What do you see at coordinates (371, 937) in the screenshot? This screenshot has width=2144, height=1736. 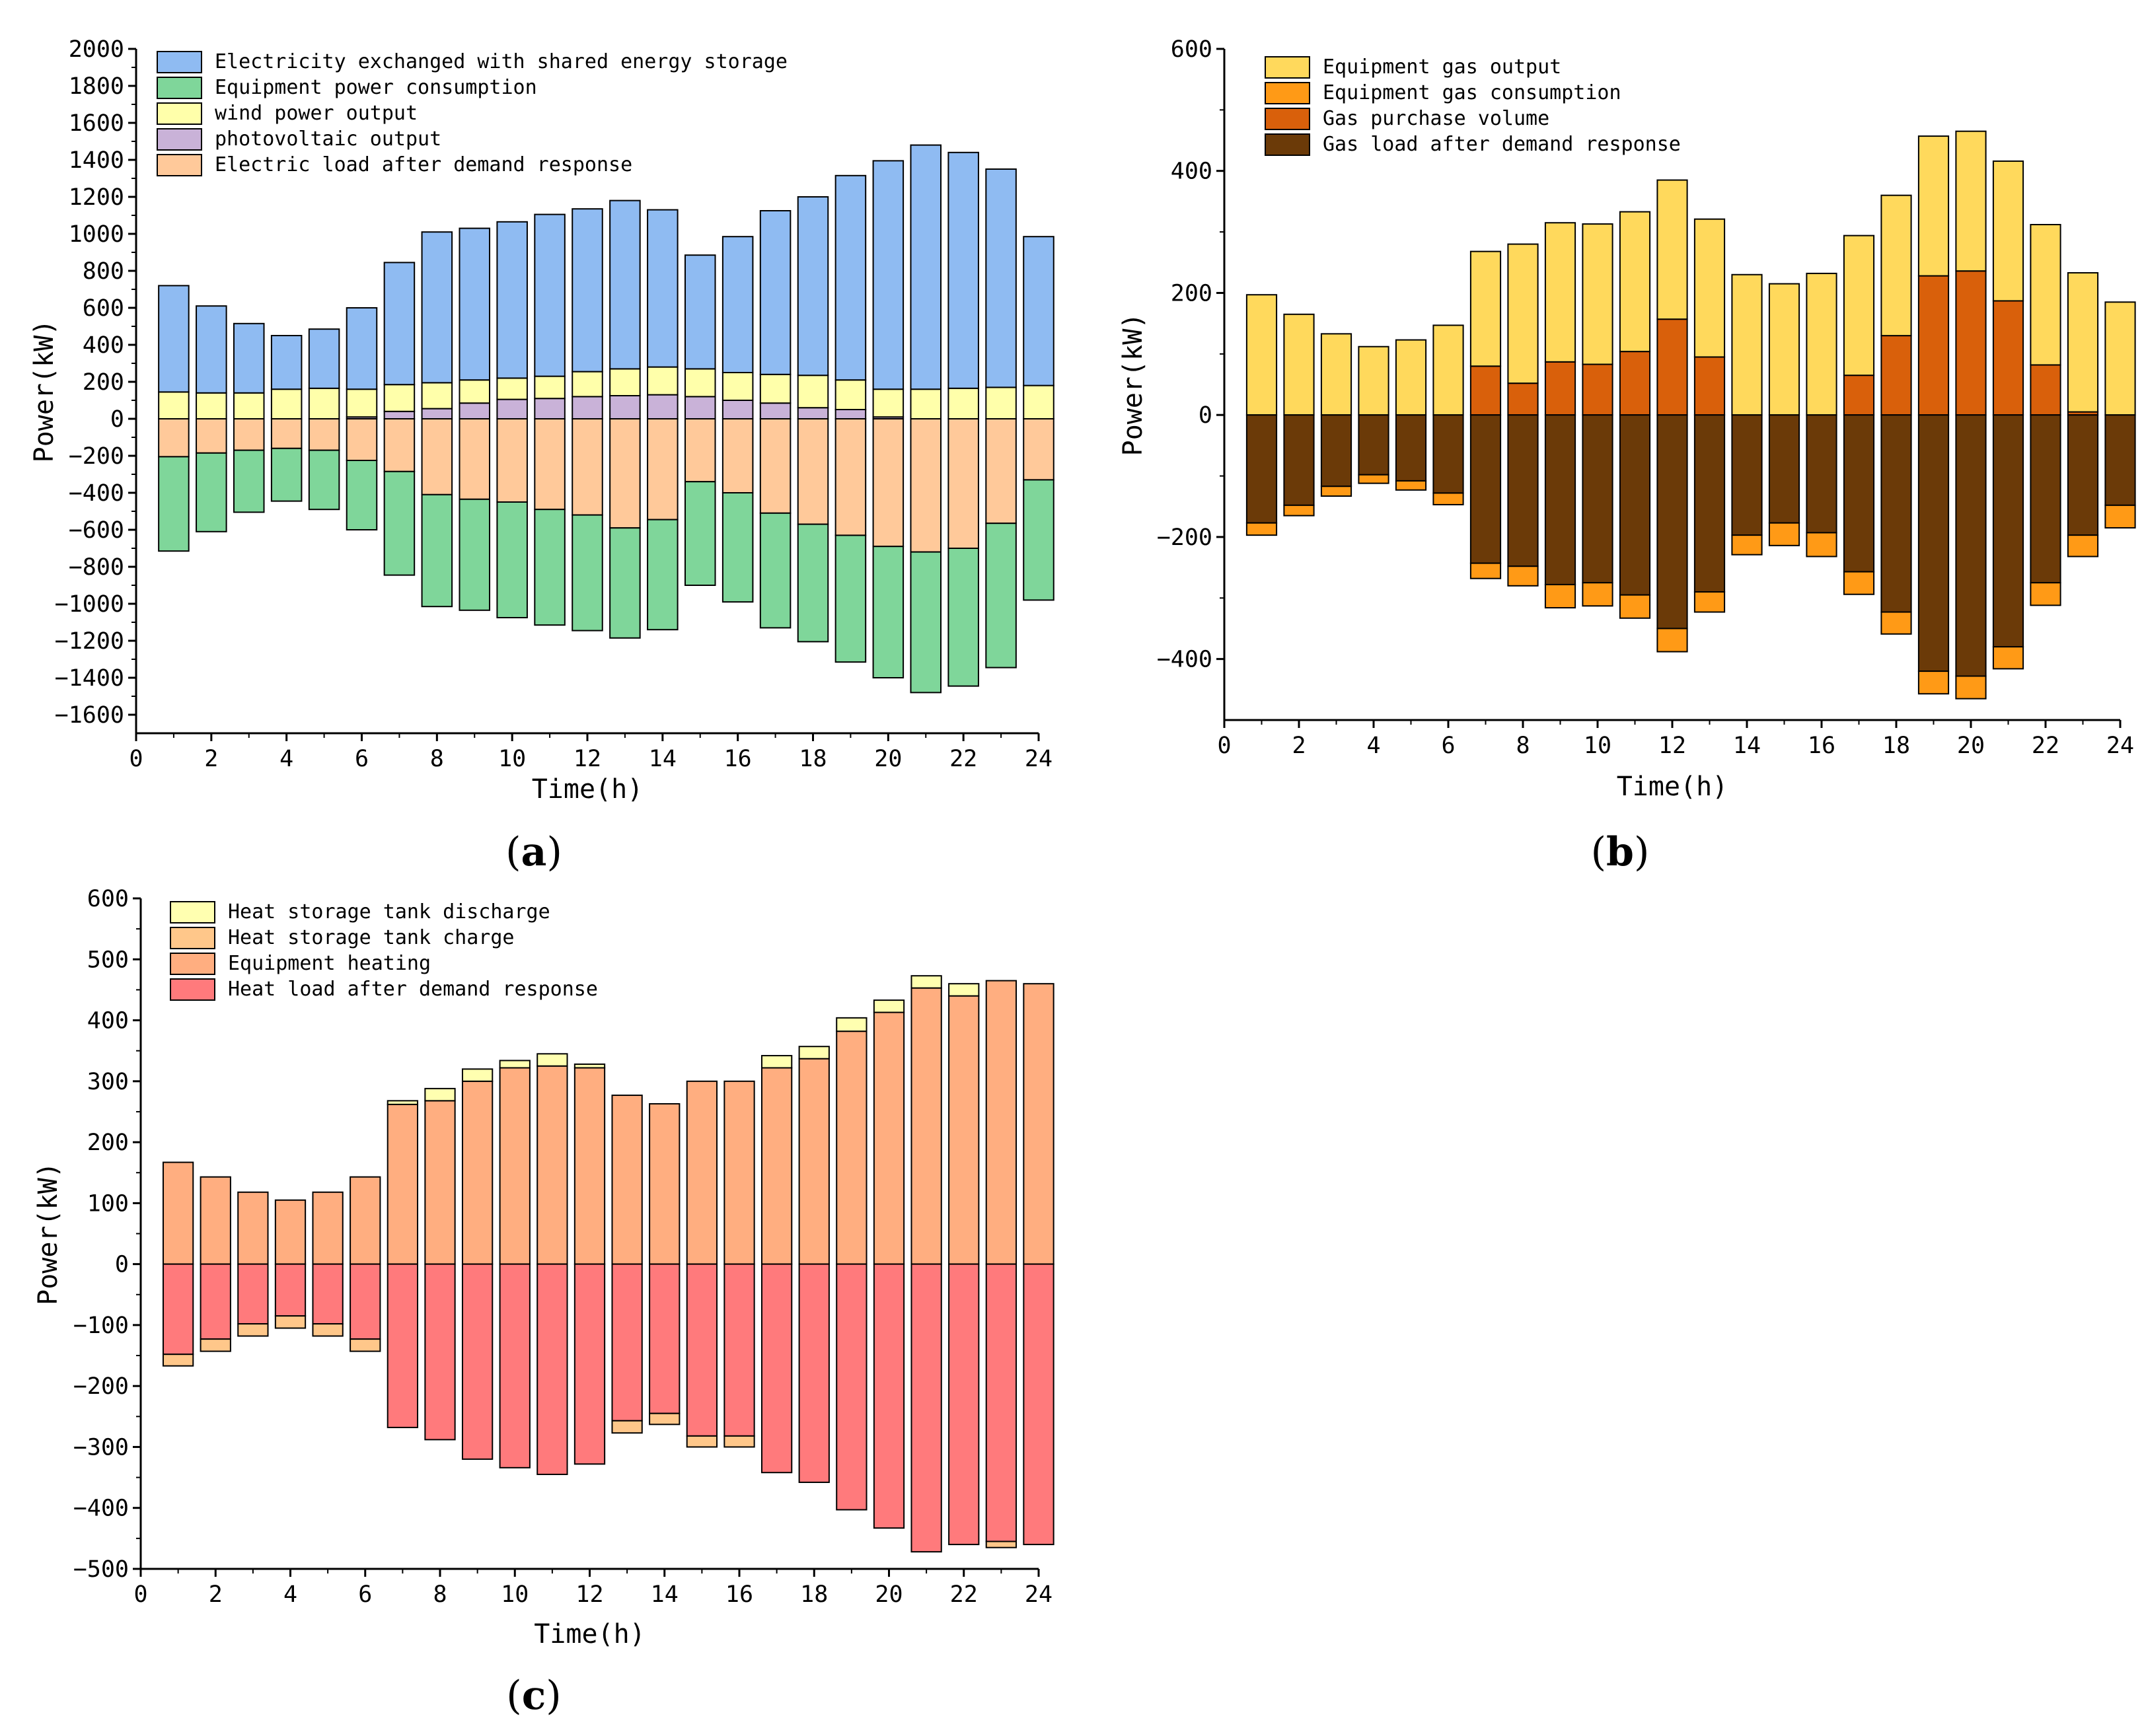 I see `legend-label: Heat storage tank charge` at bounding box center [371, 937].